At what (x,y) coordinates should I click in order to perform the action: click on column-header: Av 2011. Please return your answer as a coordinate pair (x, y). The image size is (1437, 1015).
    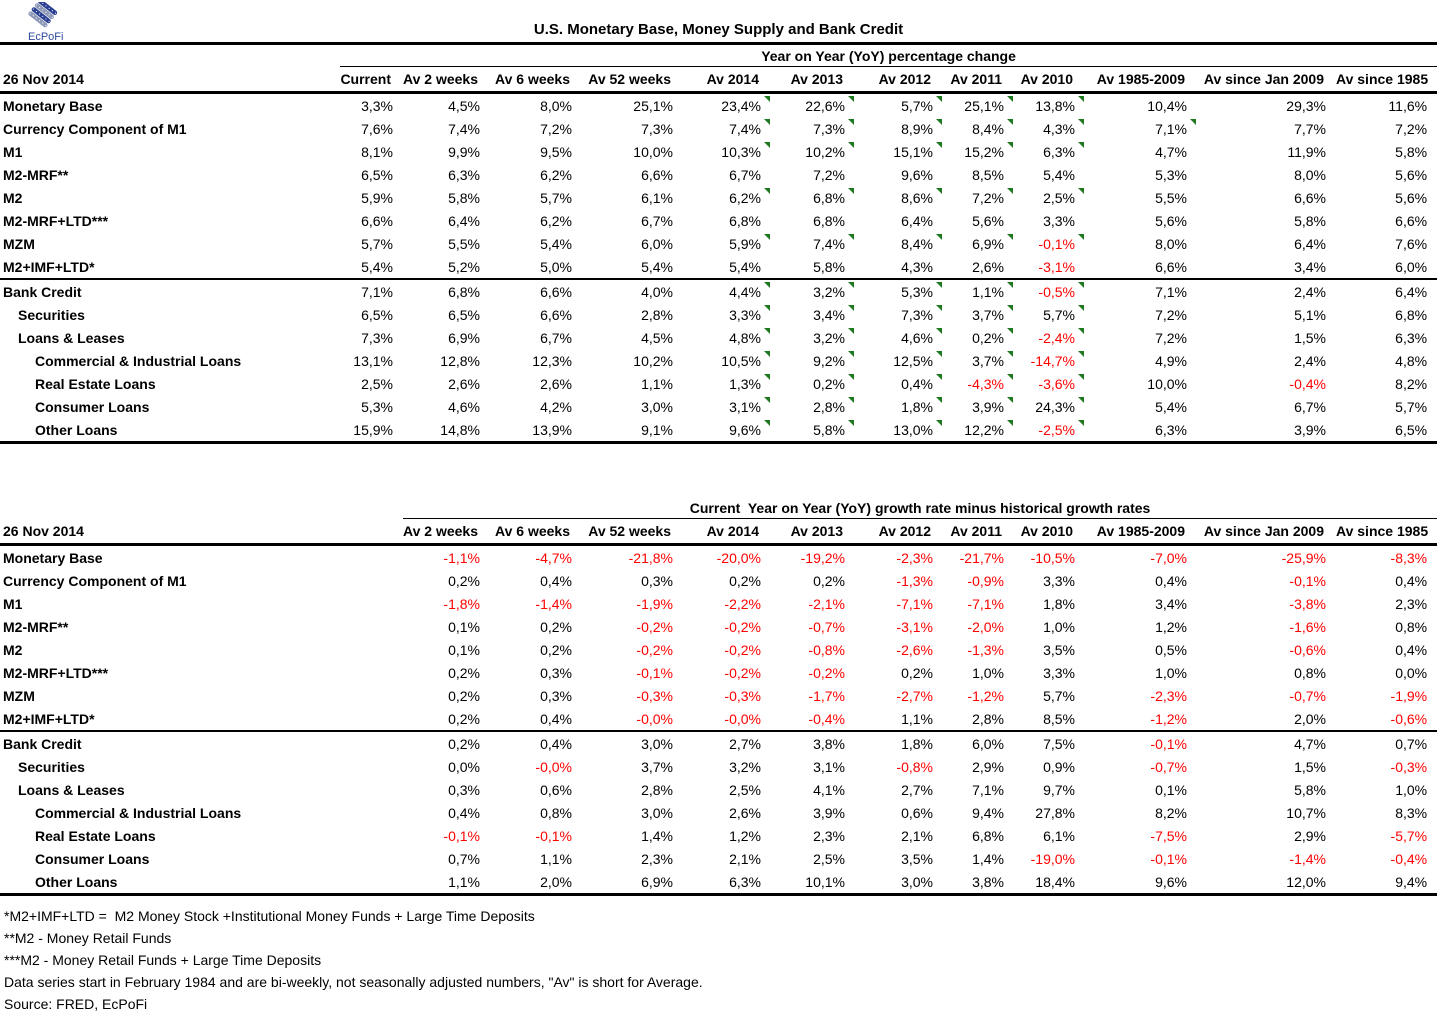
    Looking at the image, I should click on (978, 532).